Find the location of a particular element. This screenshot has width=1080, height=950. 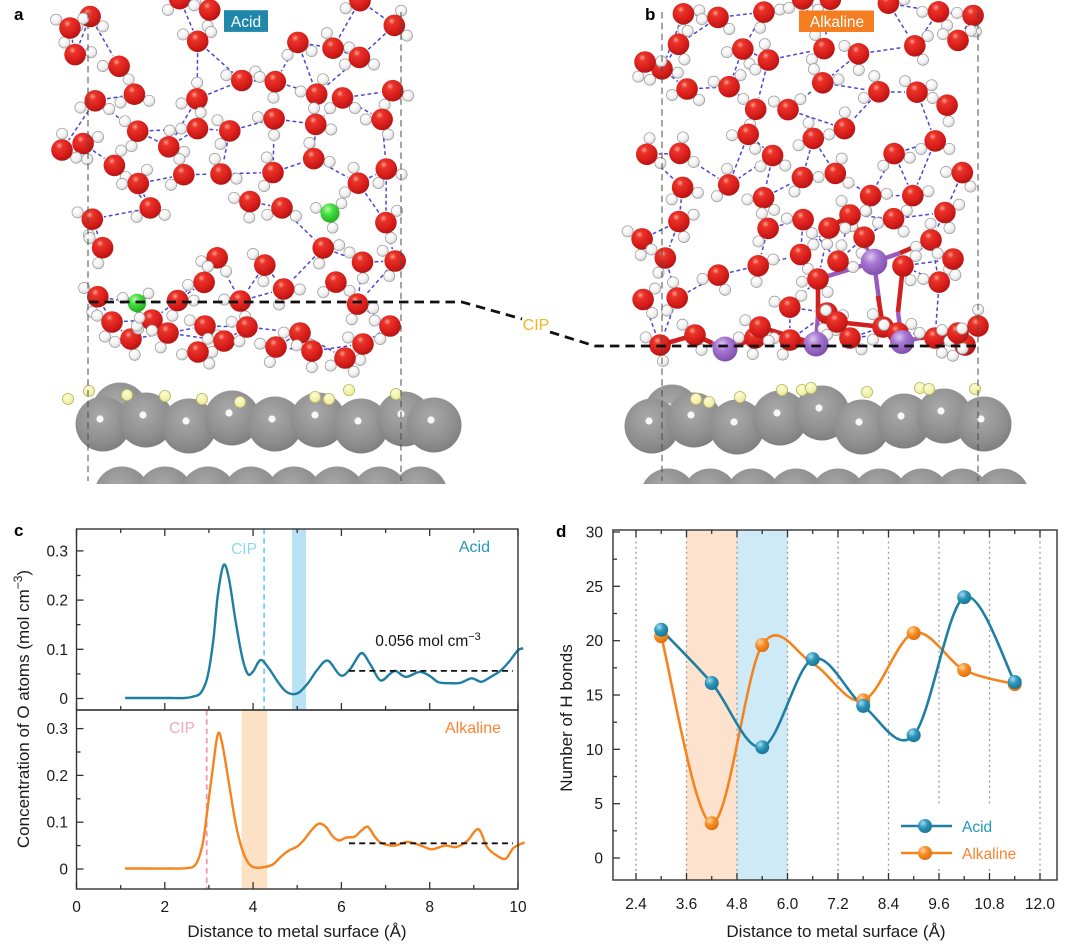

svg-text: 9.6 is located at coordinates (939, 904).